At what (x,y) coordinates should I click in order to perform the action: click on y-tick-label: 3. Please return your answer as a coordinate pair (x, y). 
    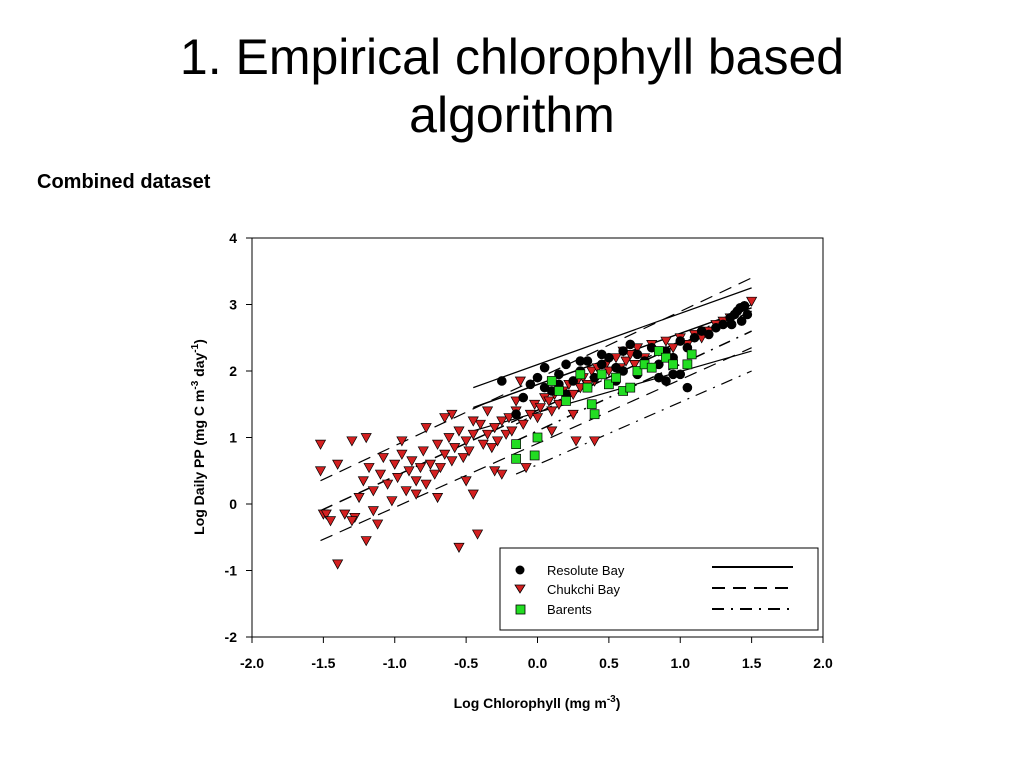
    Looking at the image, I should click on (233, 305).